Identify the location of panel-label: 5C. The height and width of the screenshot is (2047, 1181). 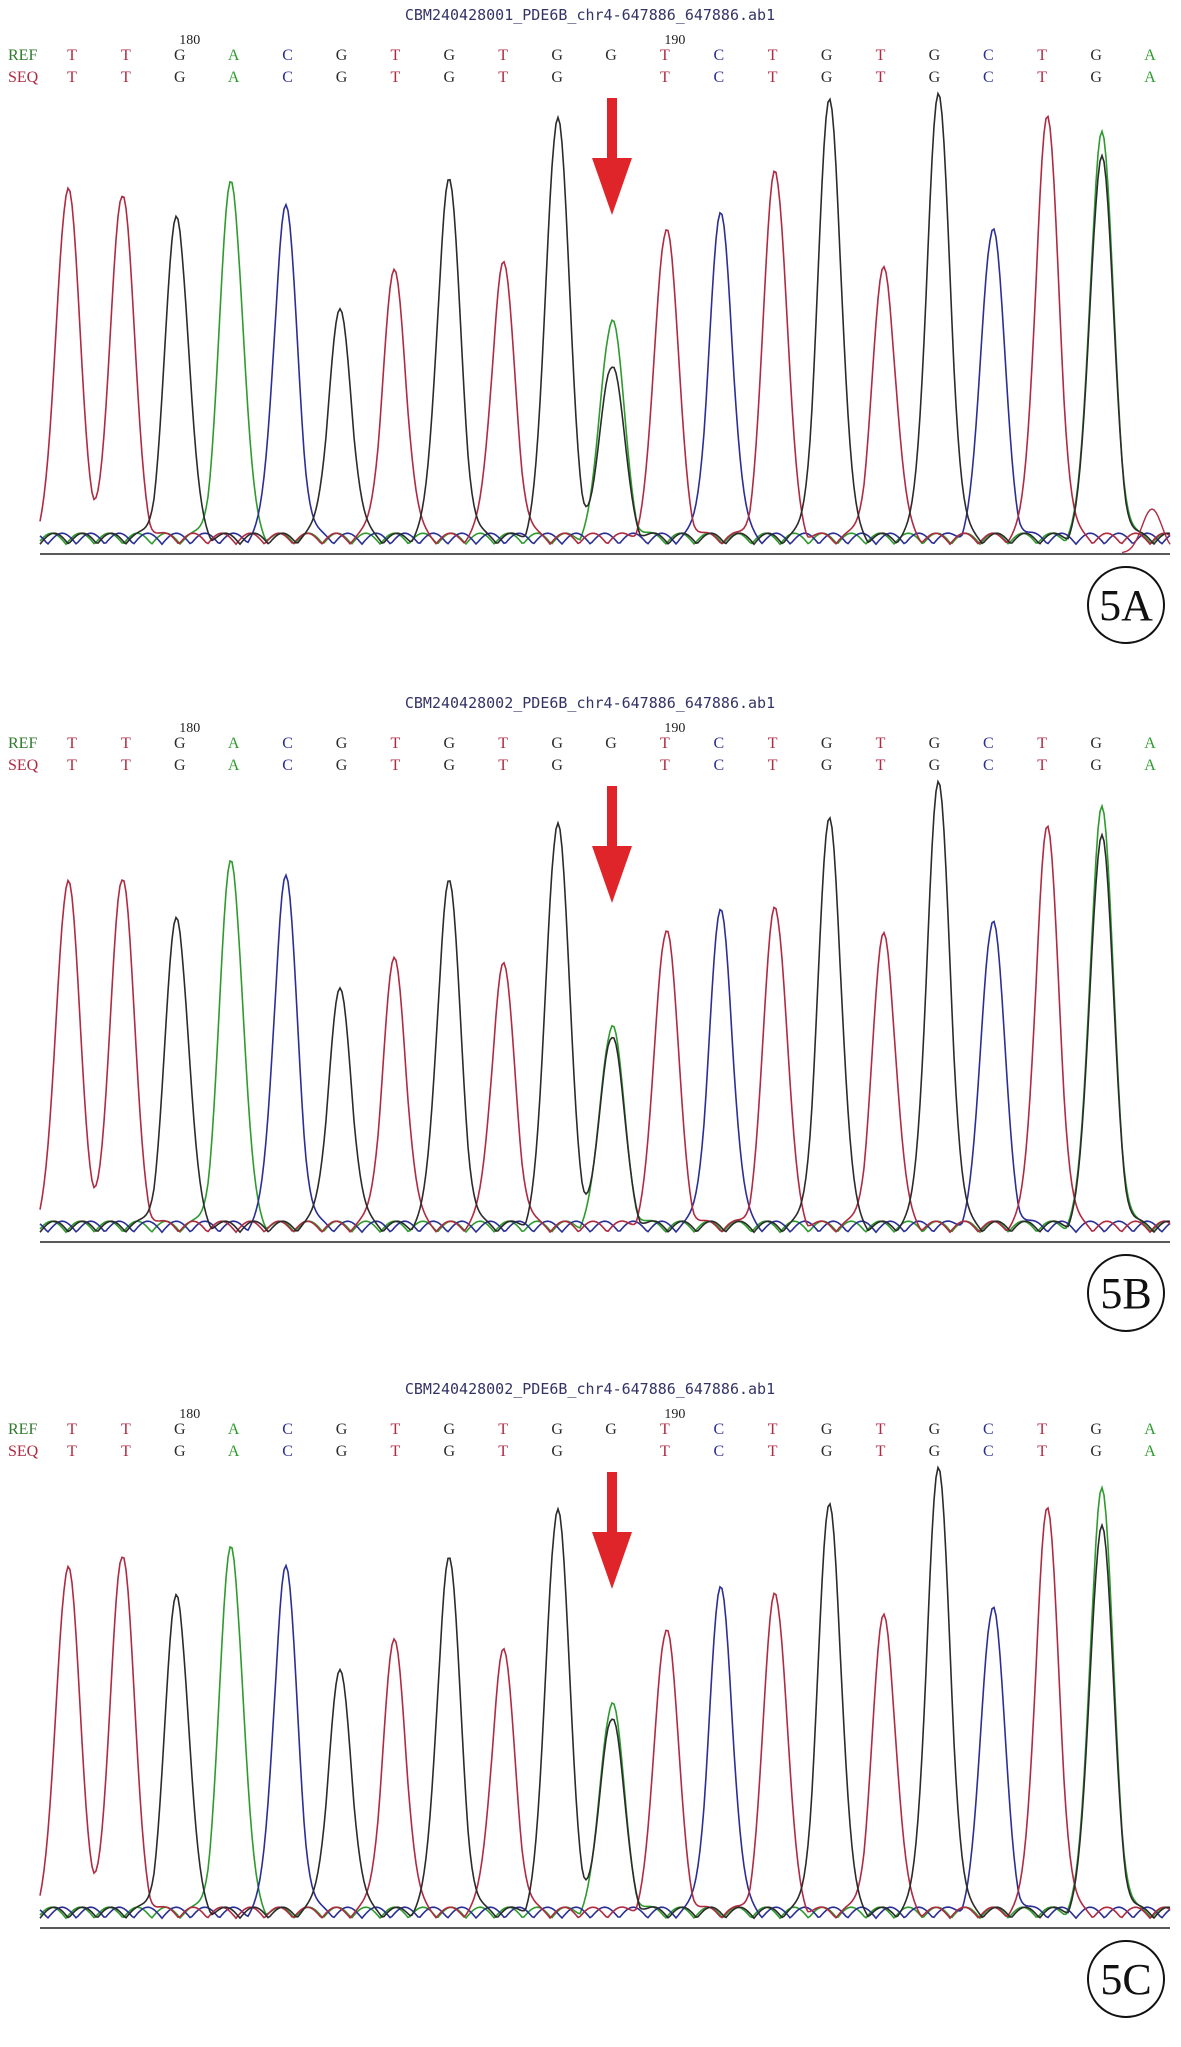
(1125, 1979).